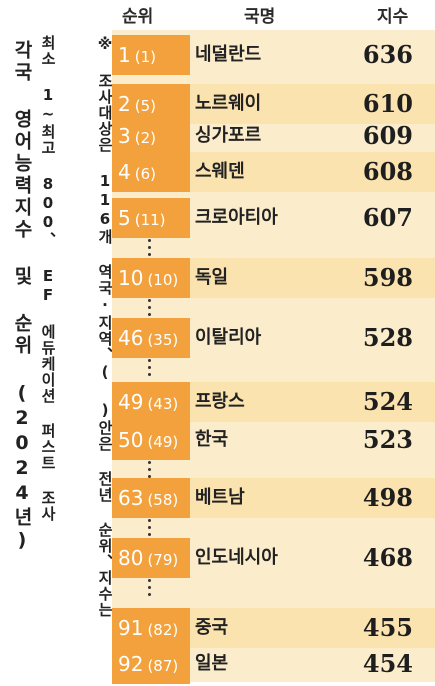  What do you see at coordinates (212, 439) in the screenshot?
I see `country-name: 한국` at bounding box center [212, 439].